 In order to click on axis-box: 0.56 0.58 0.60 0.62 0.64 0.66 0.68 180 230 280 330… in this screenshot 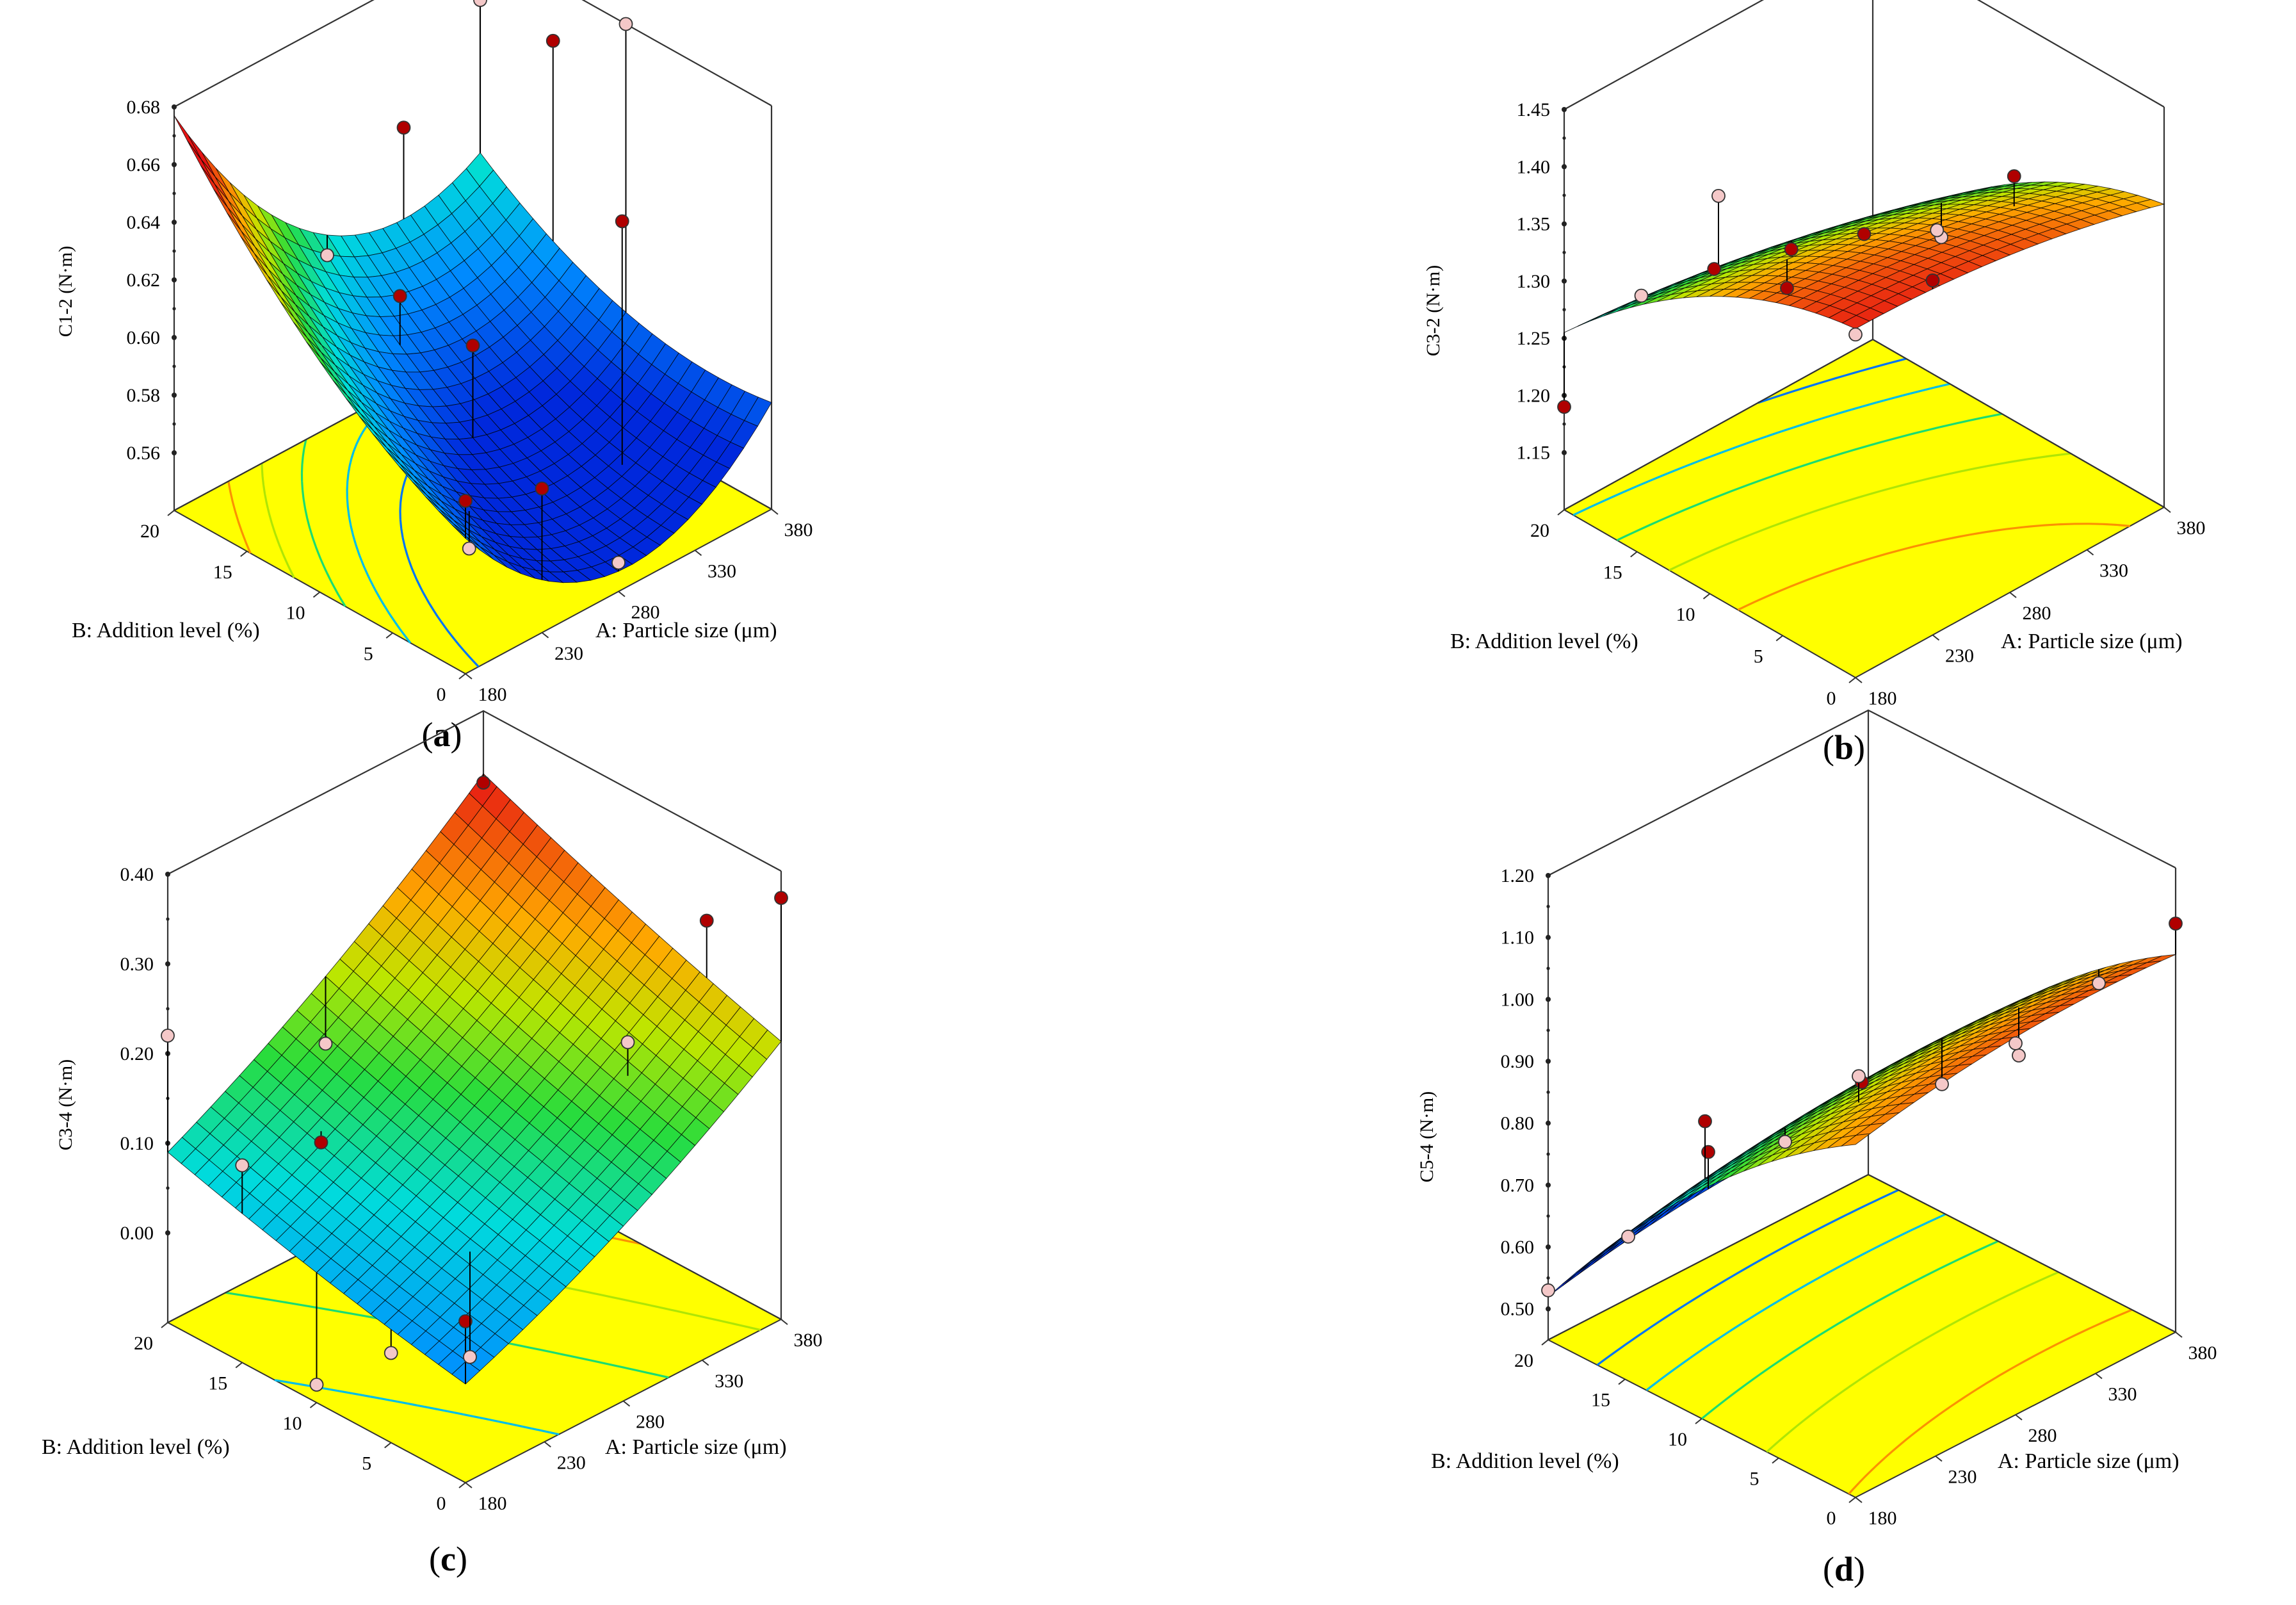, I will do `click(470, 353)`.